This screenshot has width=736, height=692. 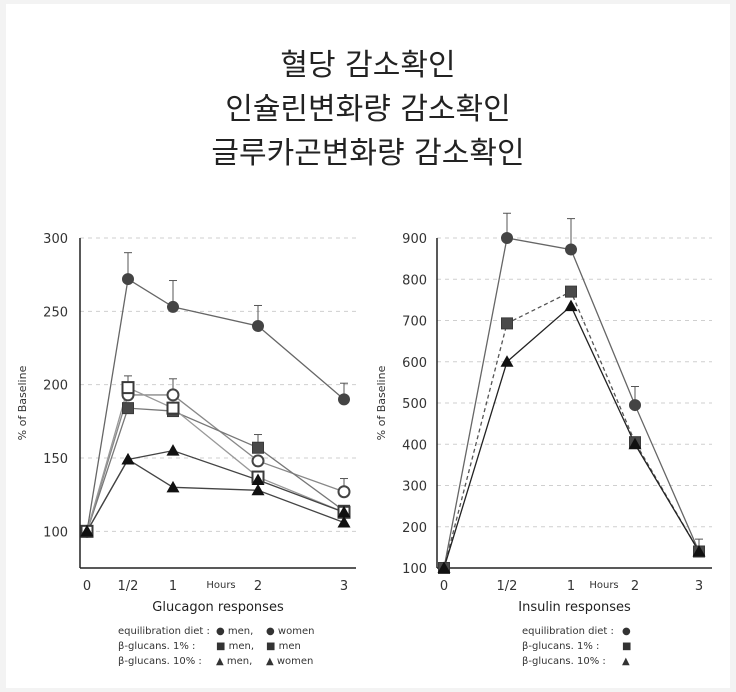 I want to click on legend-item: ▲ men,, so click(x=234, y=661).